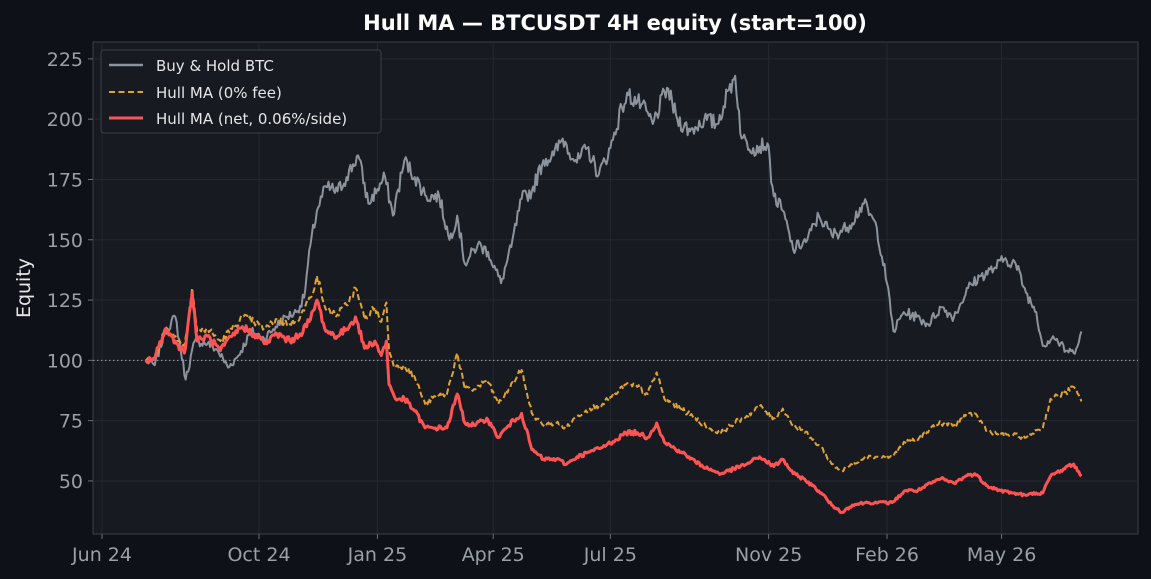  What do you see at coordinates (493, 555) in the screenshot?
I see `x-tick-label: Apr 25` at bounding box center [493, 555].